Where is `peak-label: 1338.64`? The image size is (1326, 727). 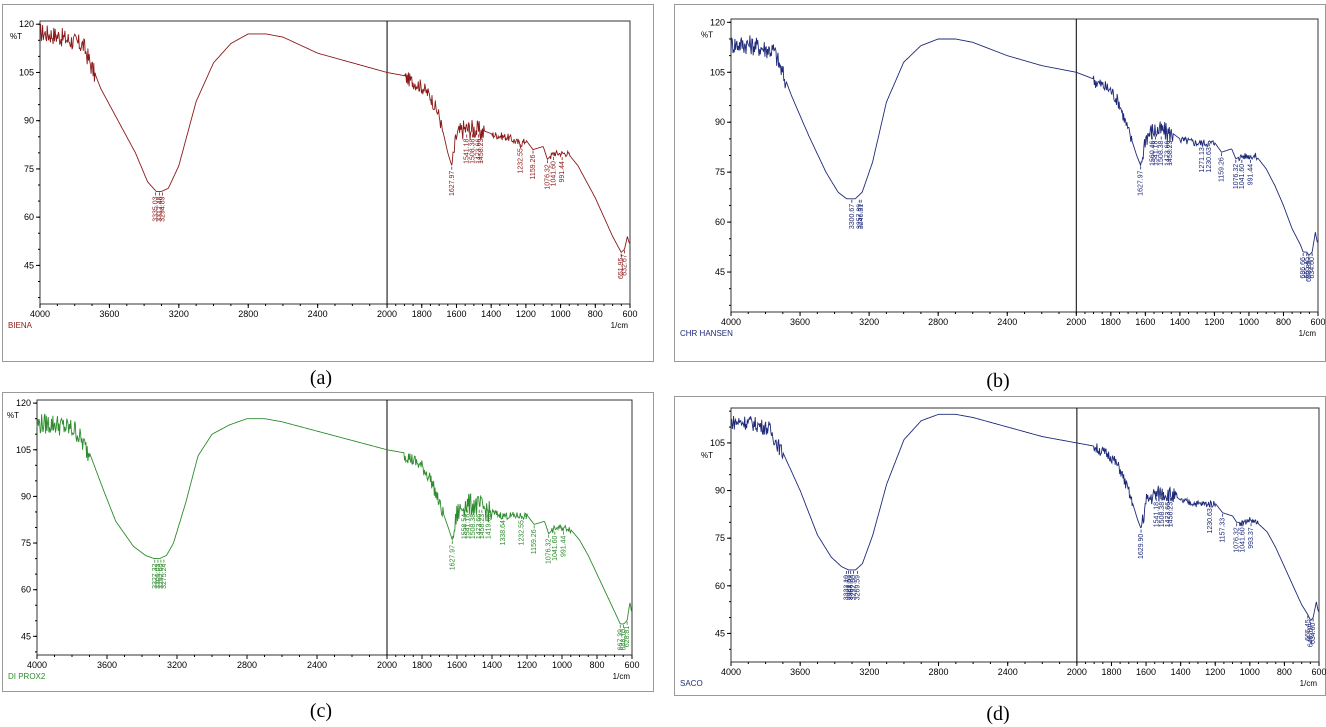
peak-label: 1338.64 is located at coordinates (503, 532).